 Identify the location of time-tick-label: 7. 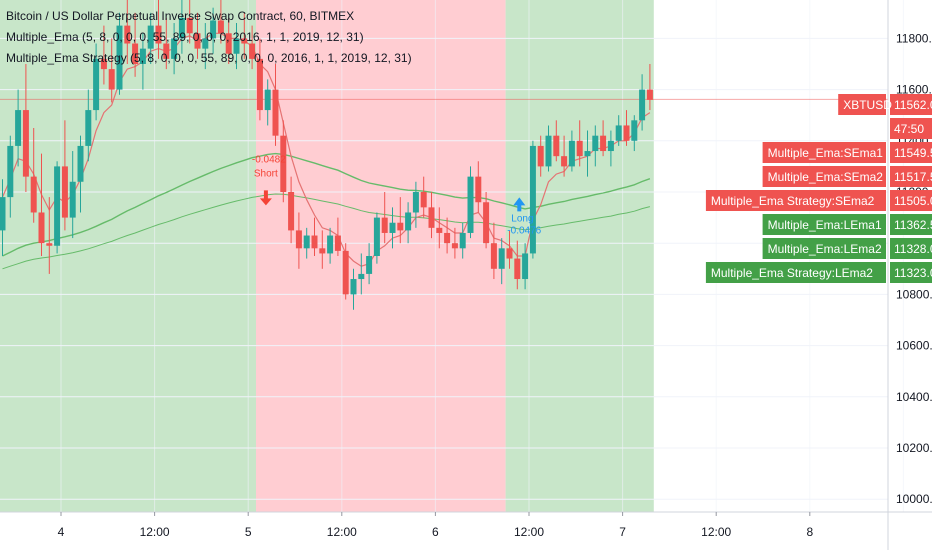
(622, 532).